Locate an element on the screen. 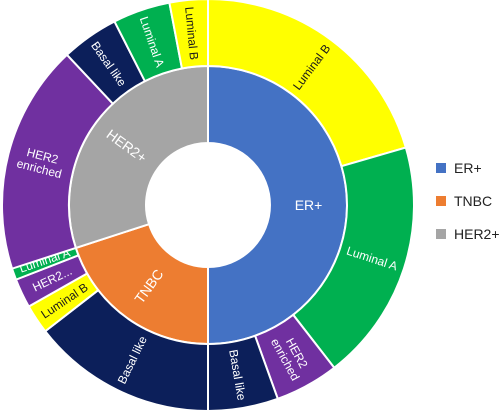 This screenshot has height=412, width=500. legend-swatch-tnbc is located at coordinates (441, 201).